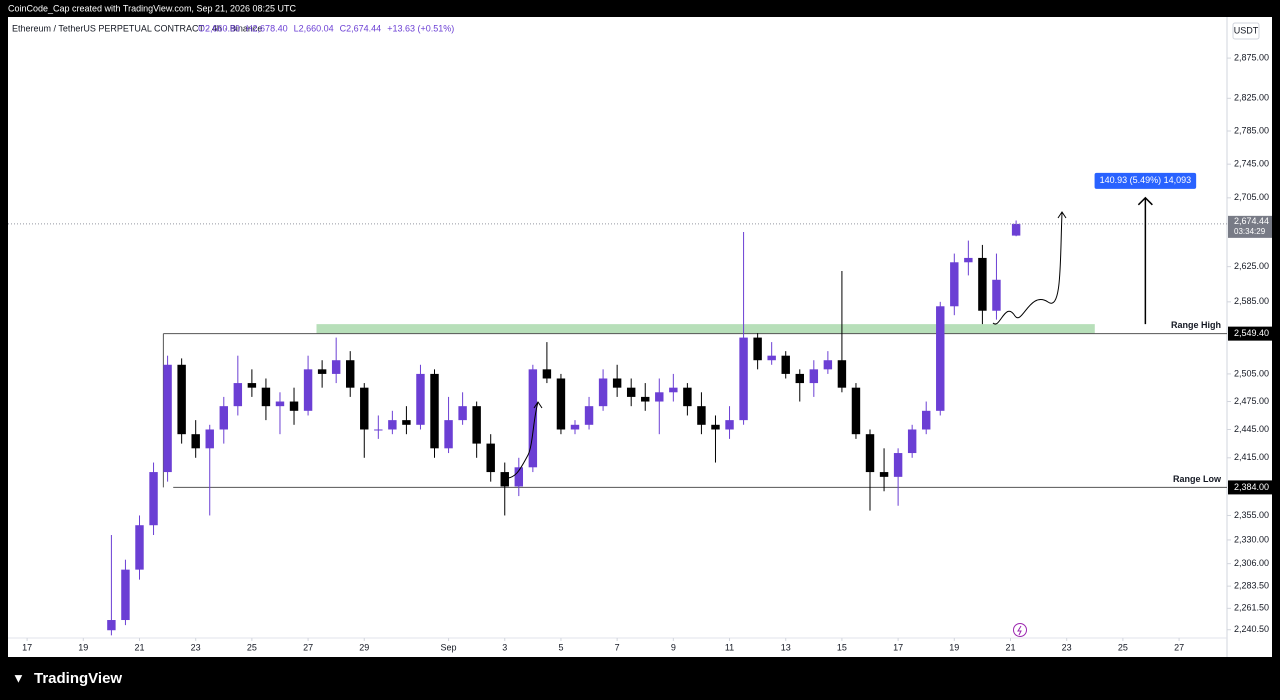  Describe the element at coordinates (786, 647) in the screenshot. I see `x-tick-label: 13` at that location.